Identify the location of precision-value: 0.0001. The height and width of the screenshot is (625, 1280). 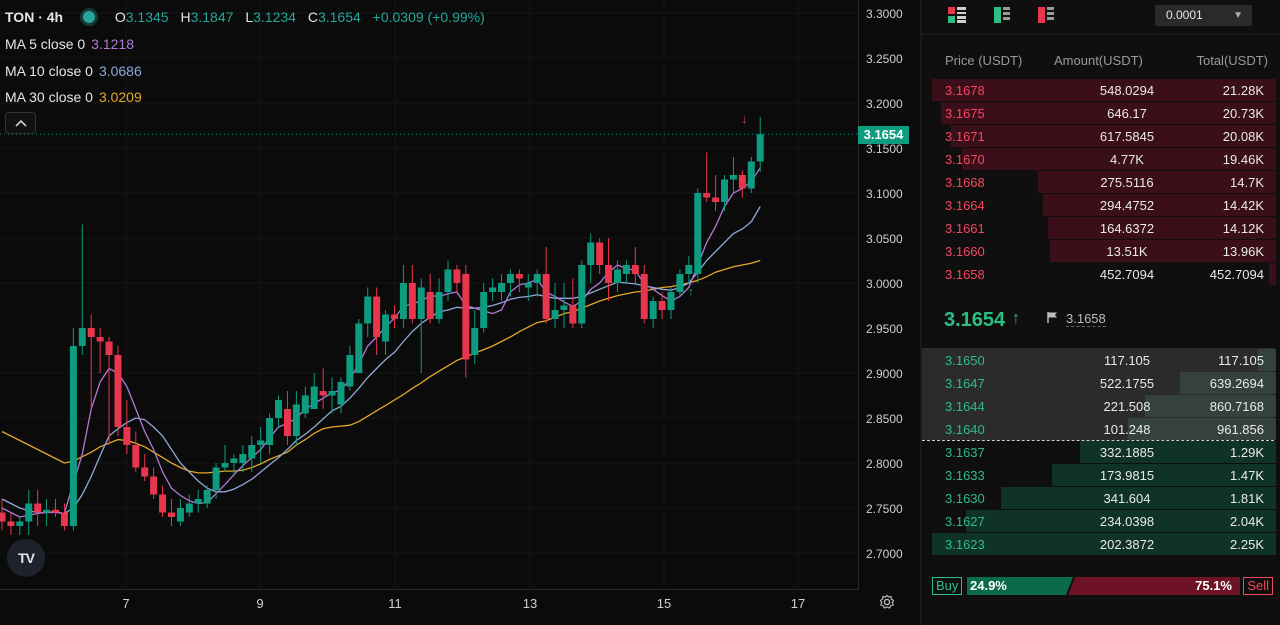
(1184, 15).